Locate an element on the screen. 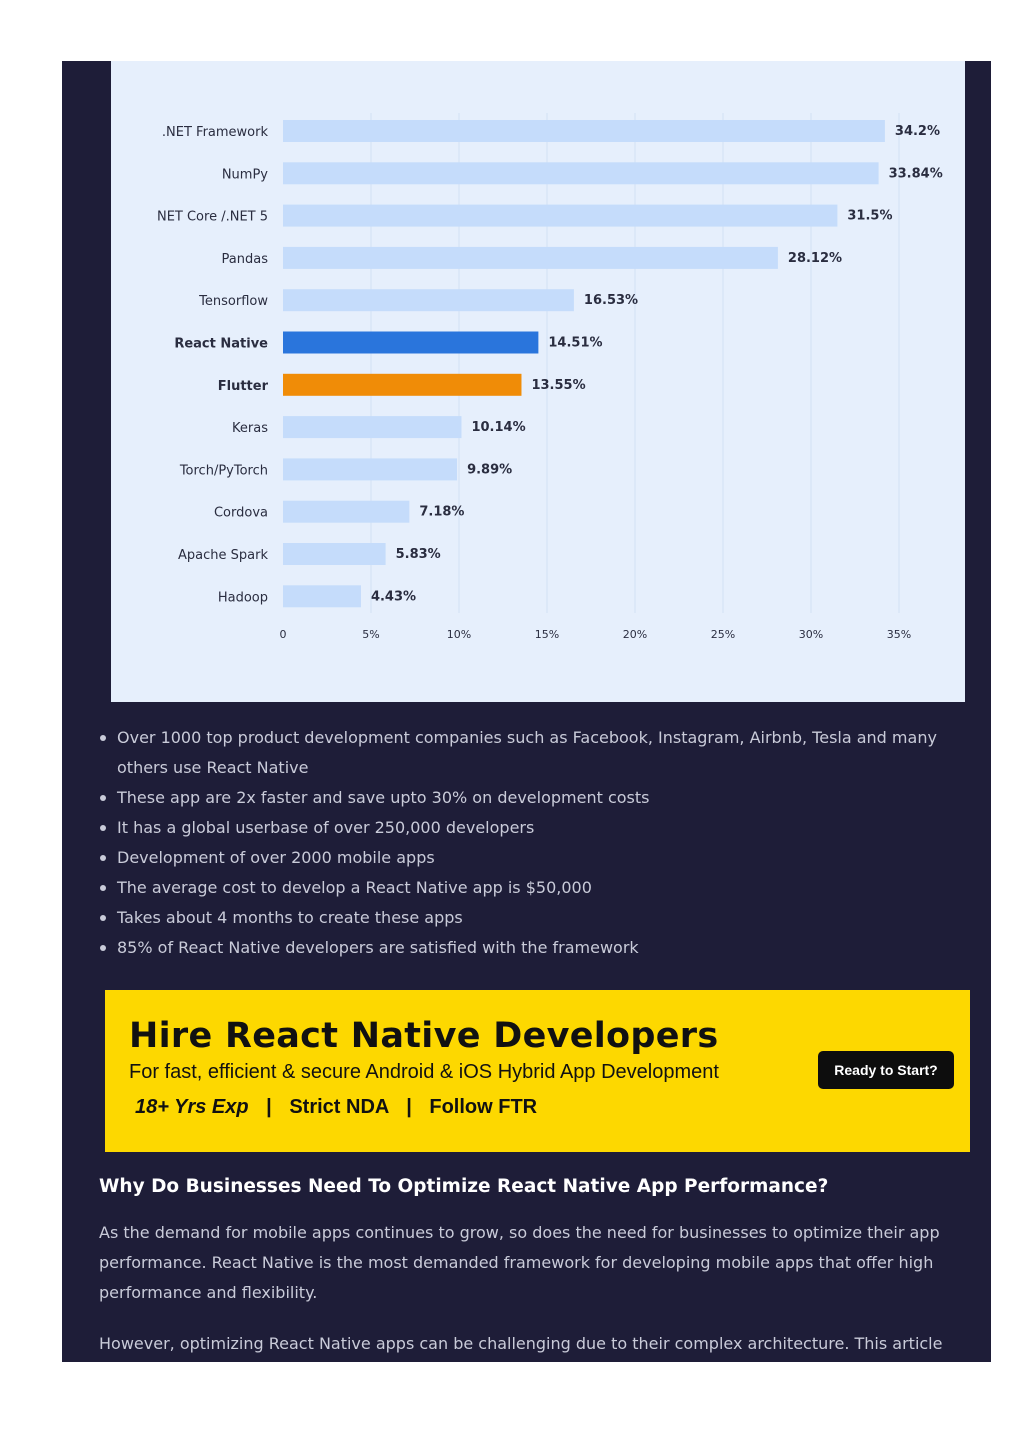 This screenshot has height=1449, width=1024. data-label: 13.55% is located at coordinates (558, 385).